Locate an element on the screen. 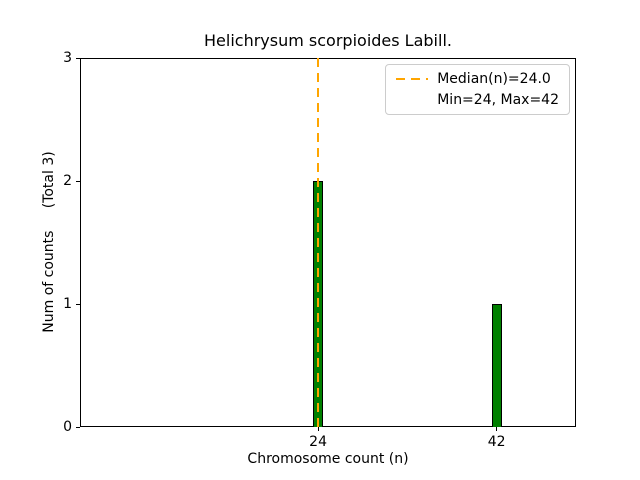  y-tick-label-0: 0 is located at coordinates (67, 427).